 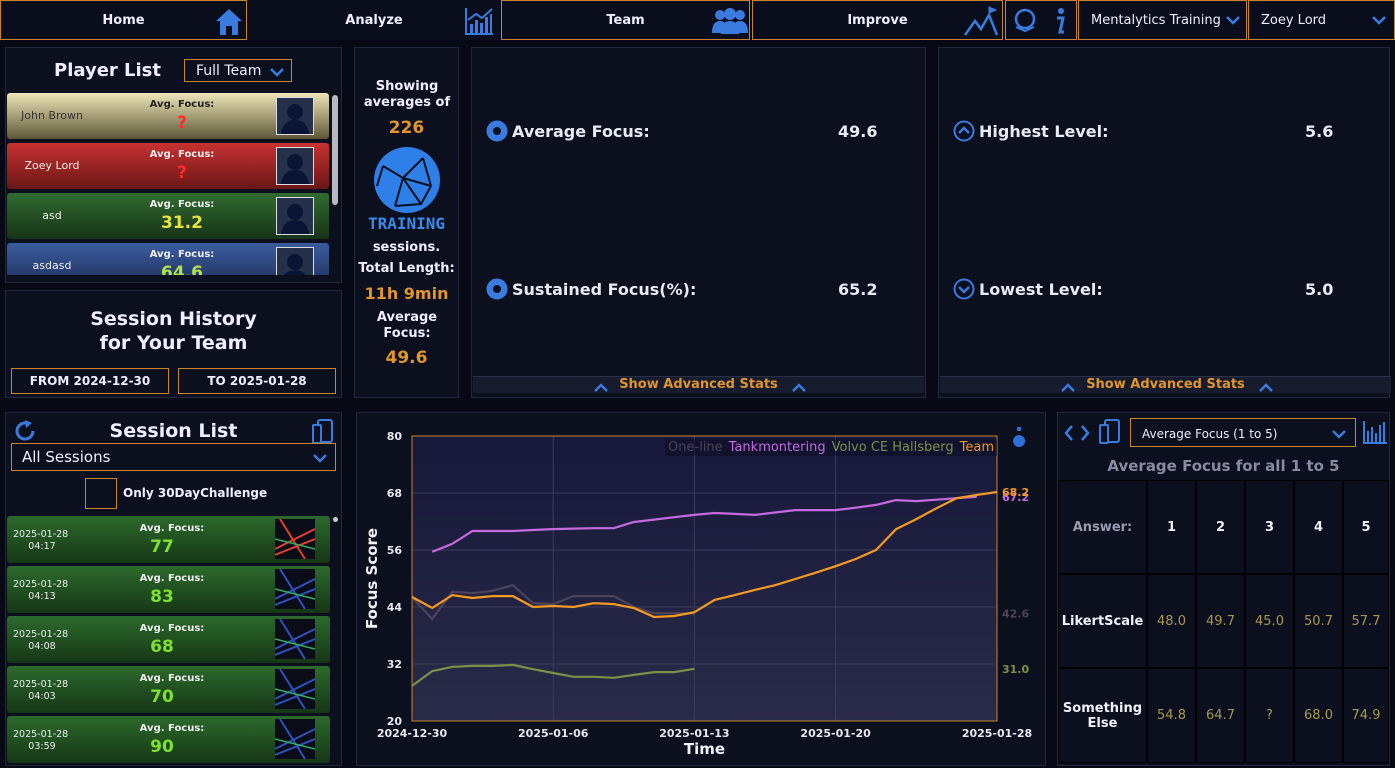 What do you see at coordinates (168, 739) in the screenshot?
I see `session-row: 2025-01-28 03:59 Avg. Focus: 90` at bounding box center [168, 739].